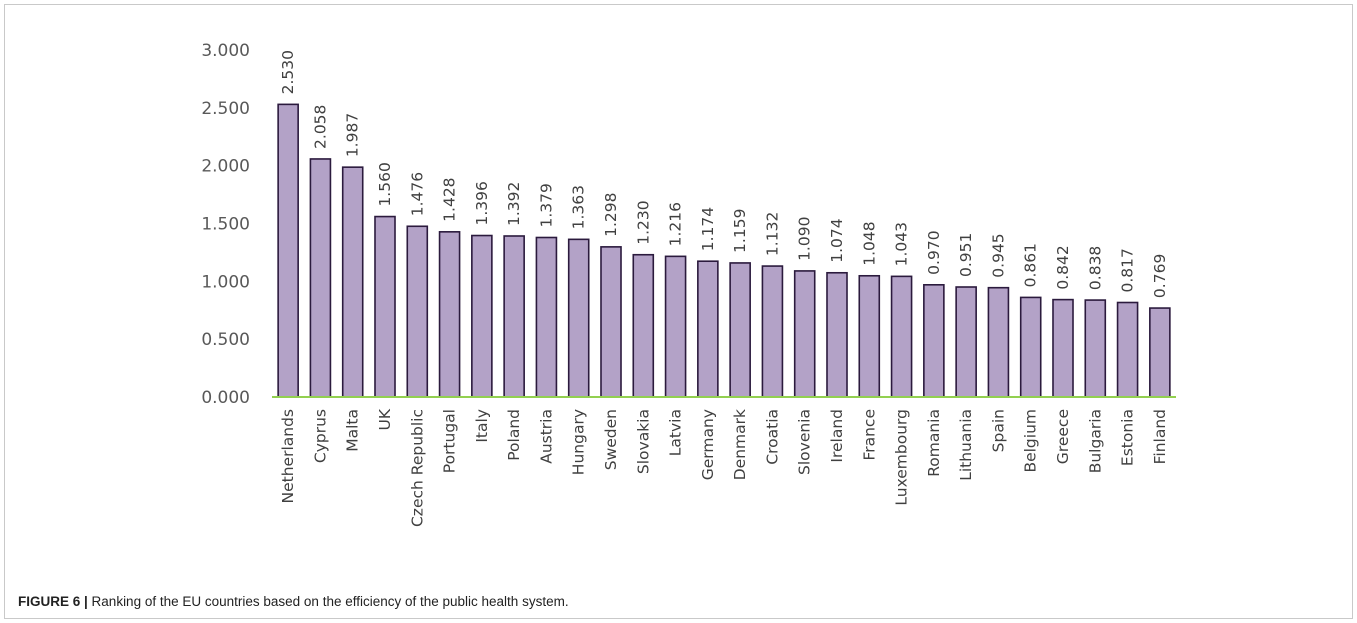  Describe the element at coordinates (772, 331) in the screenshot. I see `bar-croatia` at that location.